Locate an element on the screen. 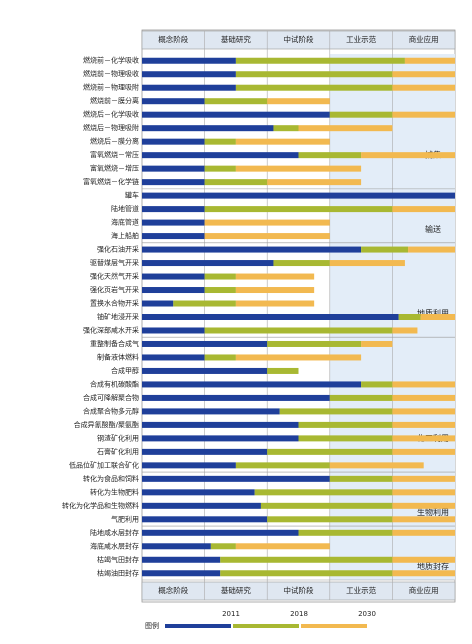 Image resolution: width=472 pixels, height=644 pixels. category-label: 强化页岩气开采 is located at coordinates (114, 289).